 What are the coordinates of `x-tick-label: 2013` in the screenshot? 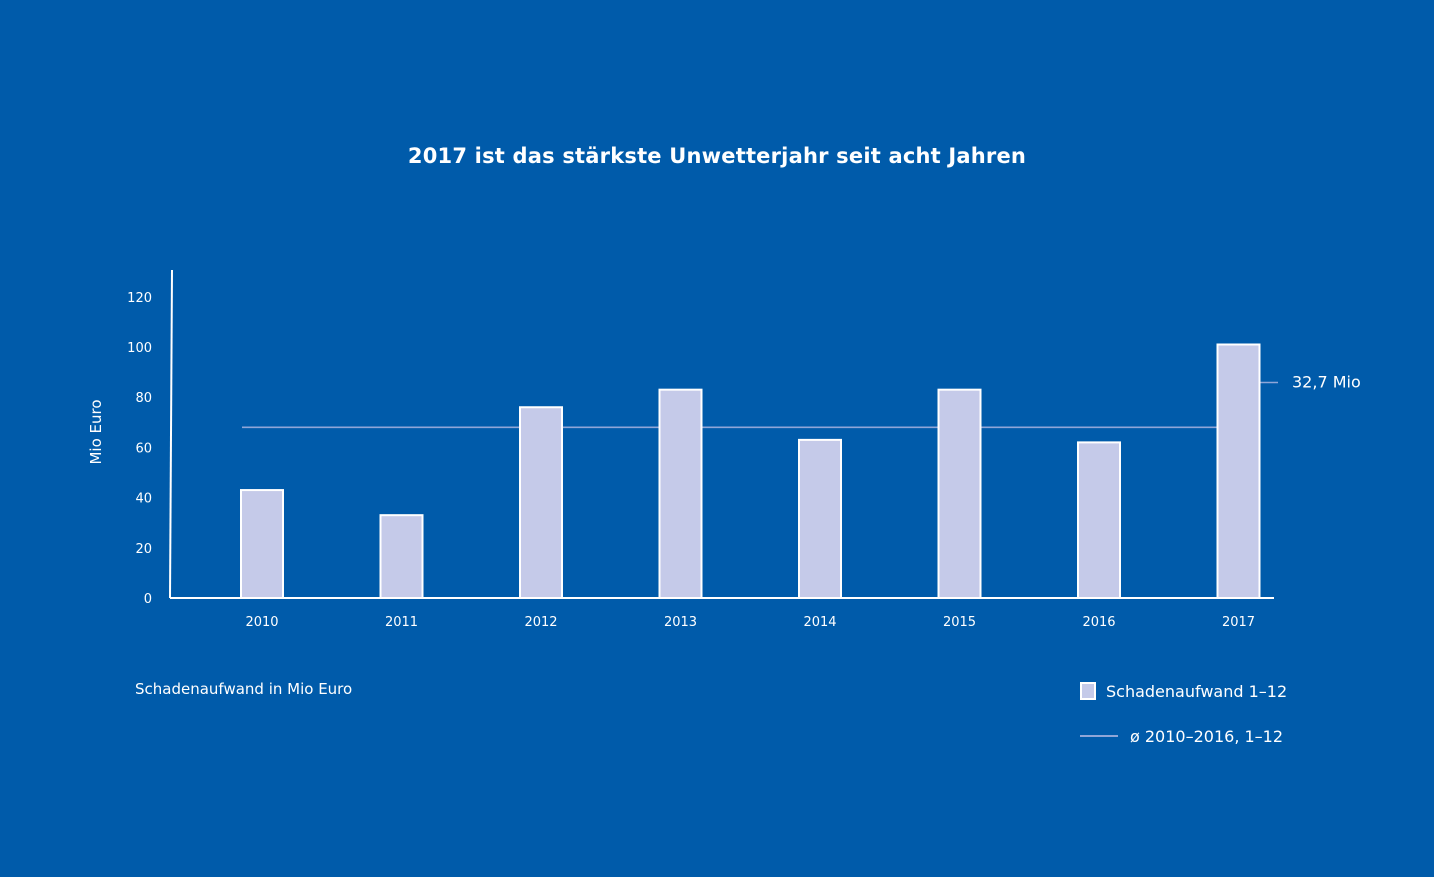 It's located at (680, 622).